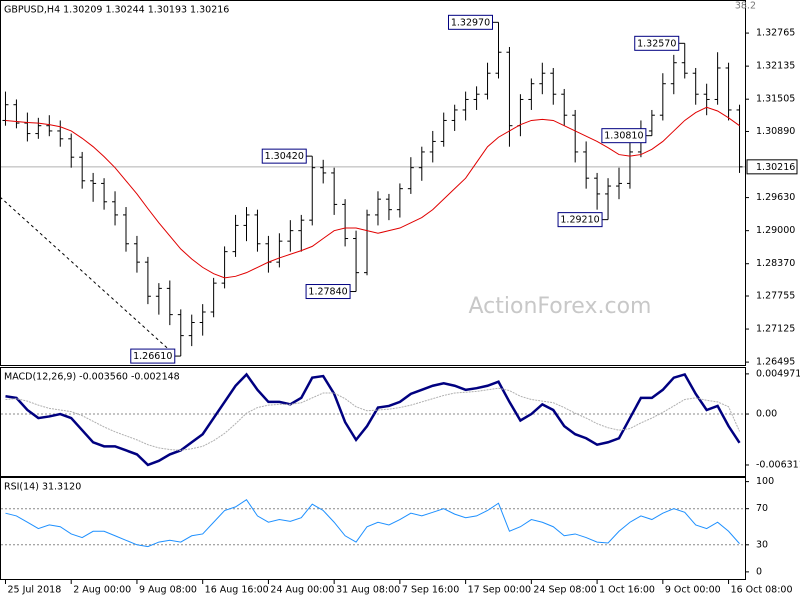  I want to click on y-tick-label: 1.30890, so click(775, 131).